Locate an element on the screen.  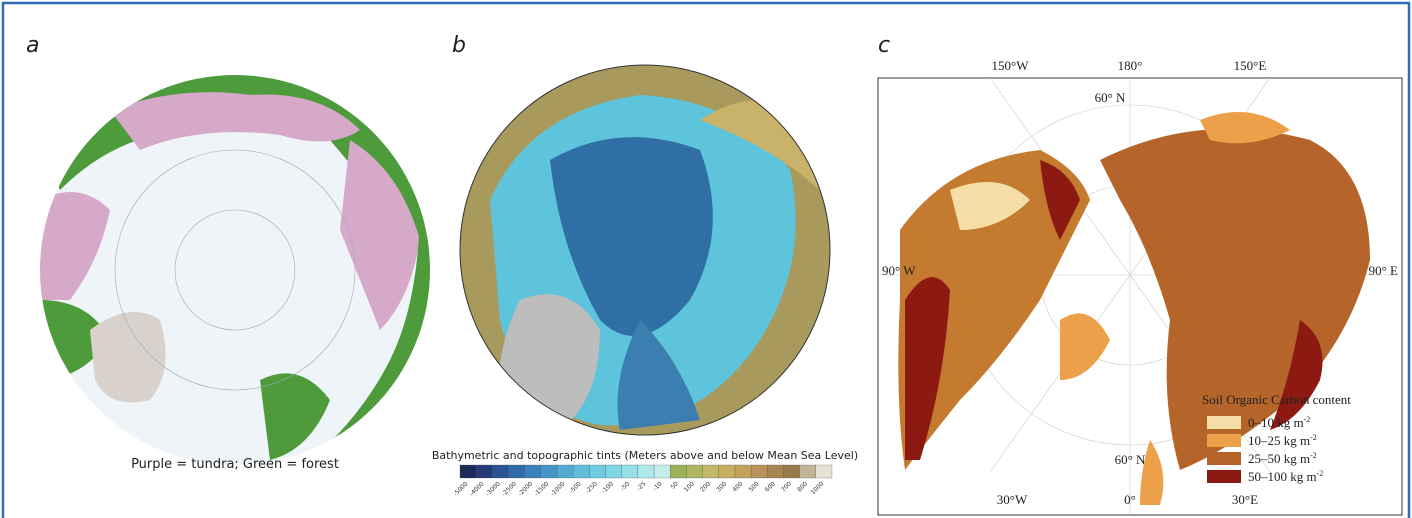
legend-label-text: 0–10 kg m is located at coordinates (1276, 422).